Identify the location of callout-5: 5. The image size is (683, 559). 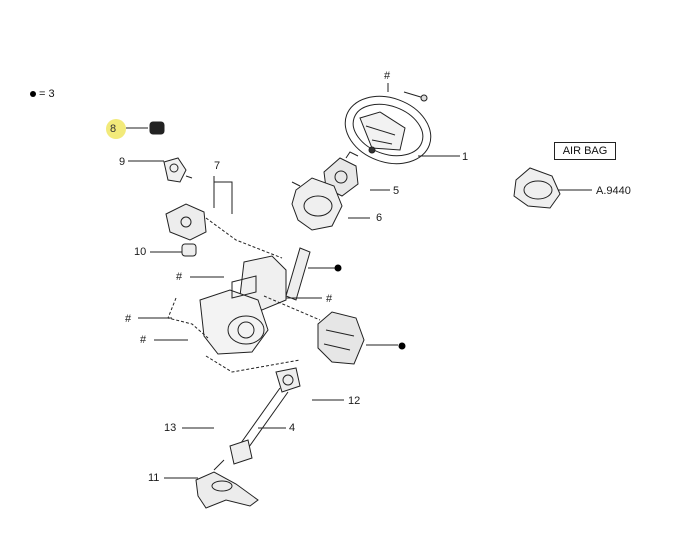
(396, 191).